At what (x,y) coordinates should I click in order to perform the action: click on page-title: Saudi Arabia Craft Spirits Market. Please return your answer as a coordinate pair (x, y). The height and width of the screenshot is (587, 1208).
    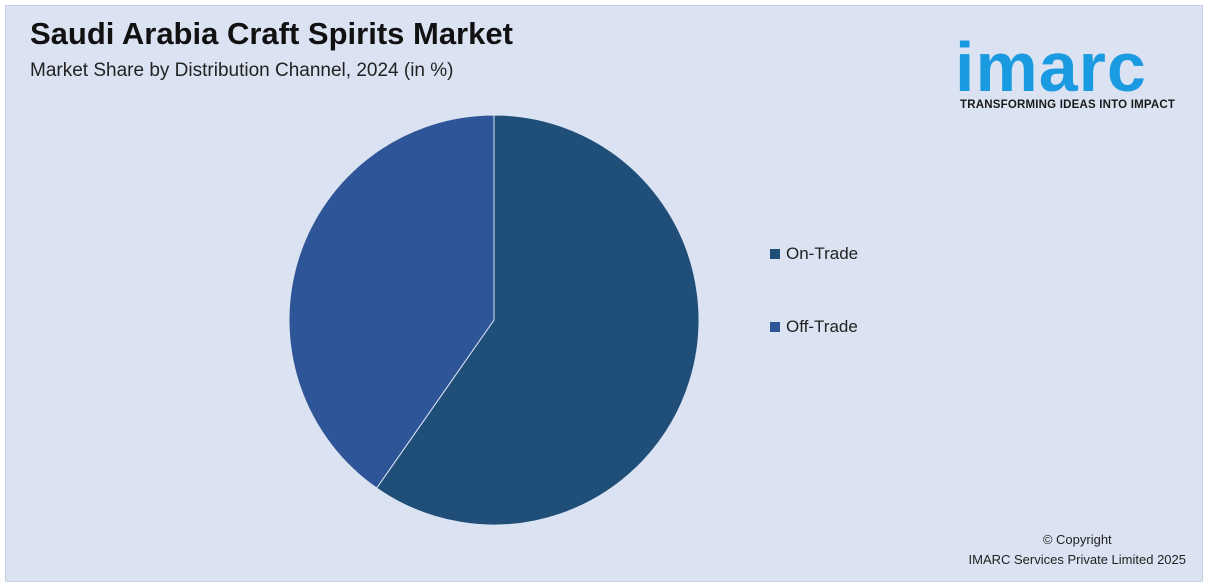
    Looking at the image, I should click on (271, 33).